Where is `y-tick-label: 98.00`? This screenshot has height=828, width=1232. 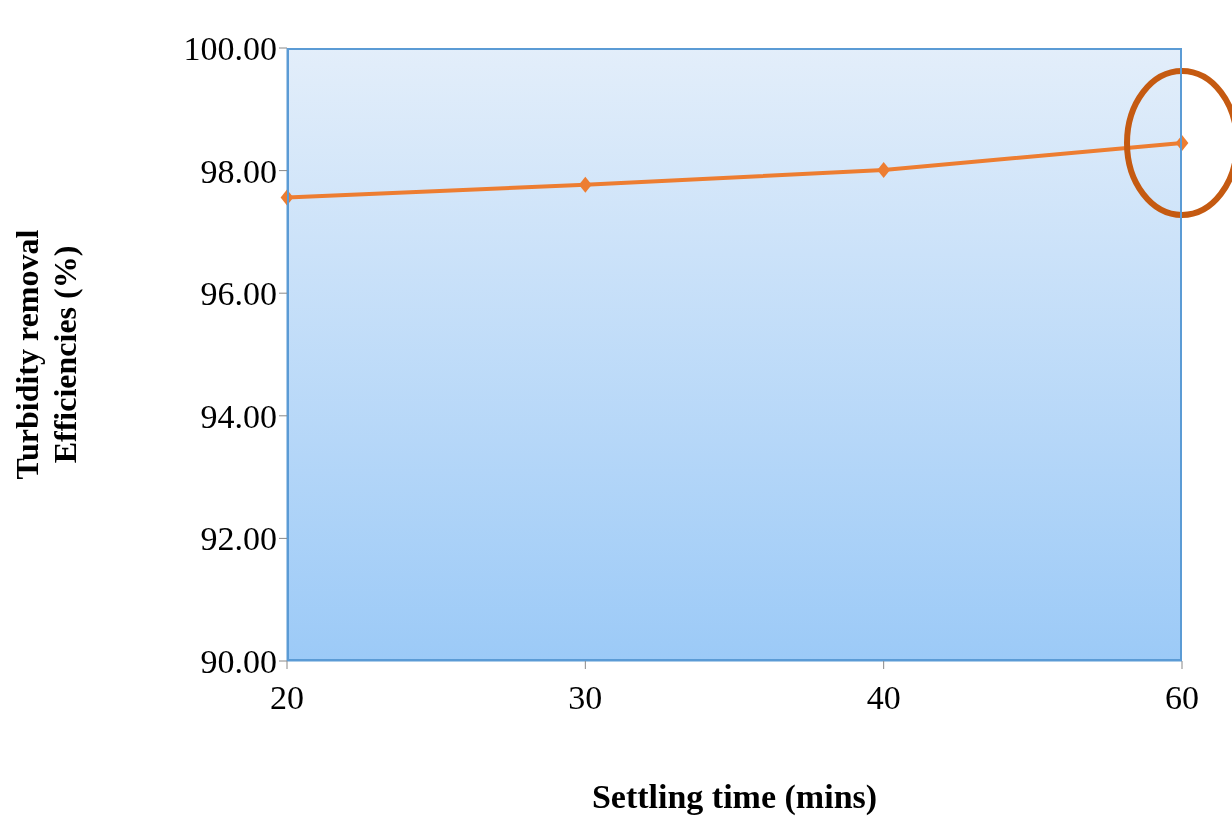 y-tick-label: 98.00 is located at coordinates (238, 171).